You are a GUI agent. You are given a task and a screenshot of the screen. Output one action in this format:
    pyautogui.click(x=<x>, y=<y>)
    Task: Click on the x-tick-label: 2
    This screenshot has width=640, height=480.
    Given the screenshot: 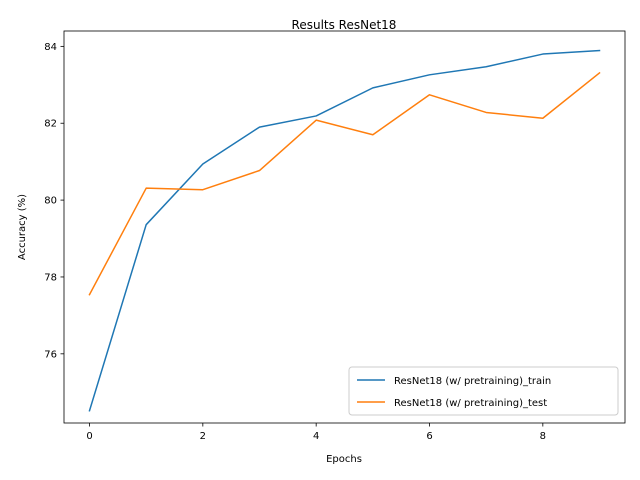 What is the action you would take?
    pyautogui.click(x=203, y=436)
    